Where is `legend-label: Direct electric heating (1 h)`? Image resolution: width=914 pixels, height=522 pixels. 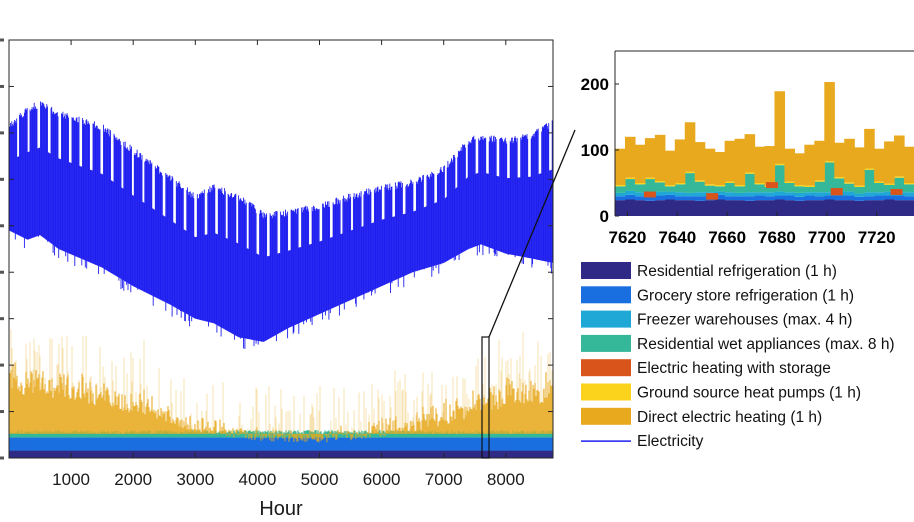
legend-label: Direct electric heating (1 h) is located at coordinates (729, 417).